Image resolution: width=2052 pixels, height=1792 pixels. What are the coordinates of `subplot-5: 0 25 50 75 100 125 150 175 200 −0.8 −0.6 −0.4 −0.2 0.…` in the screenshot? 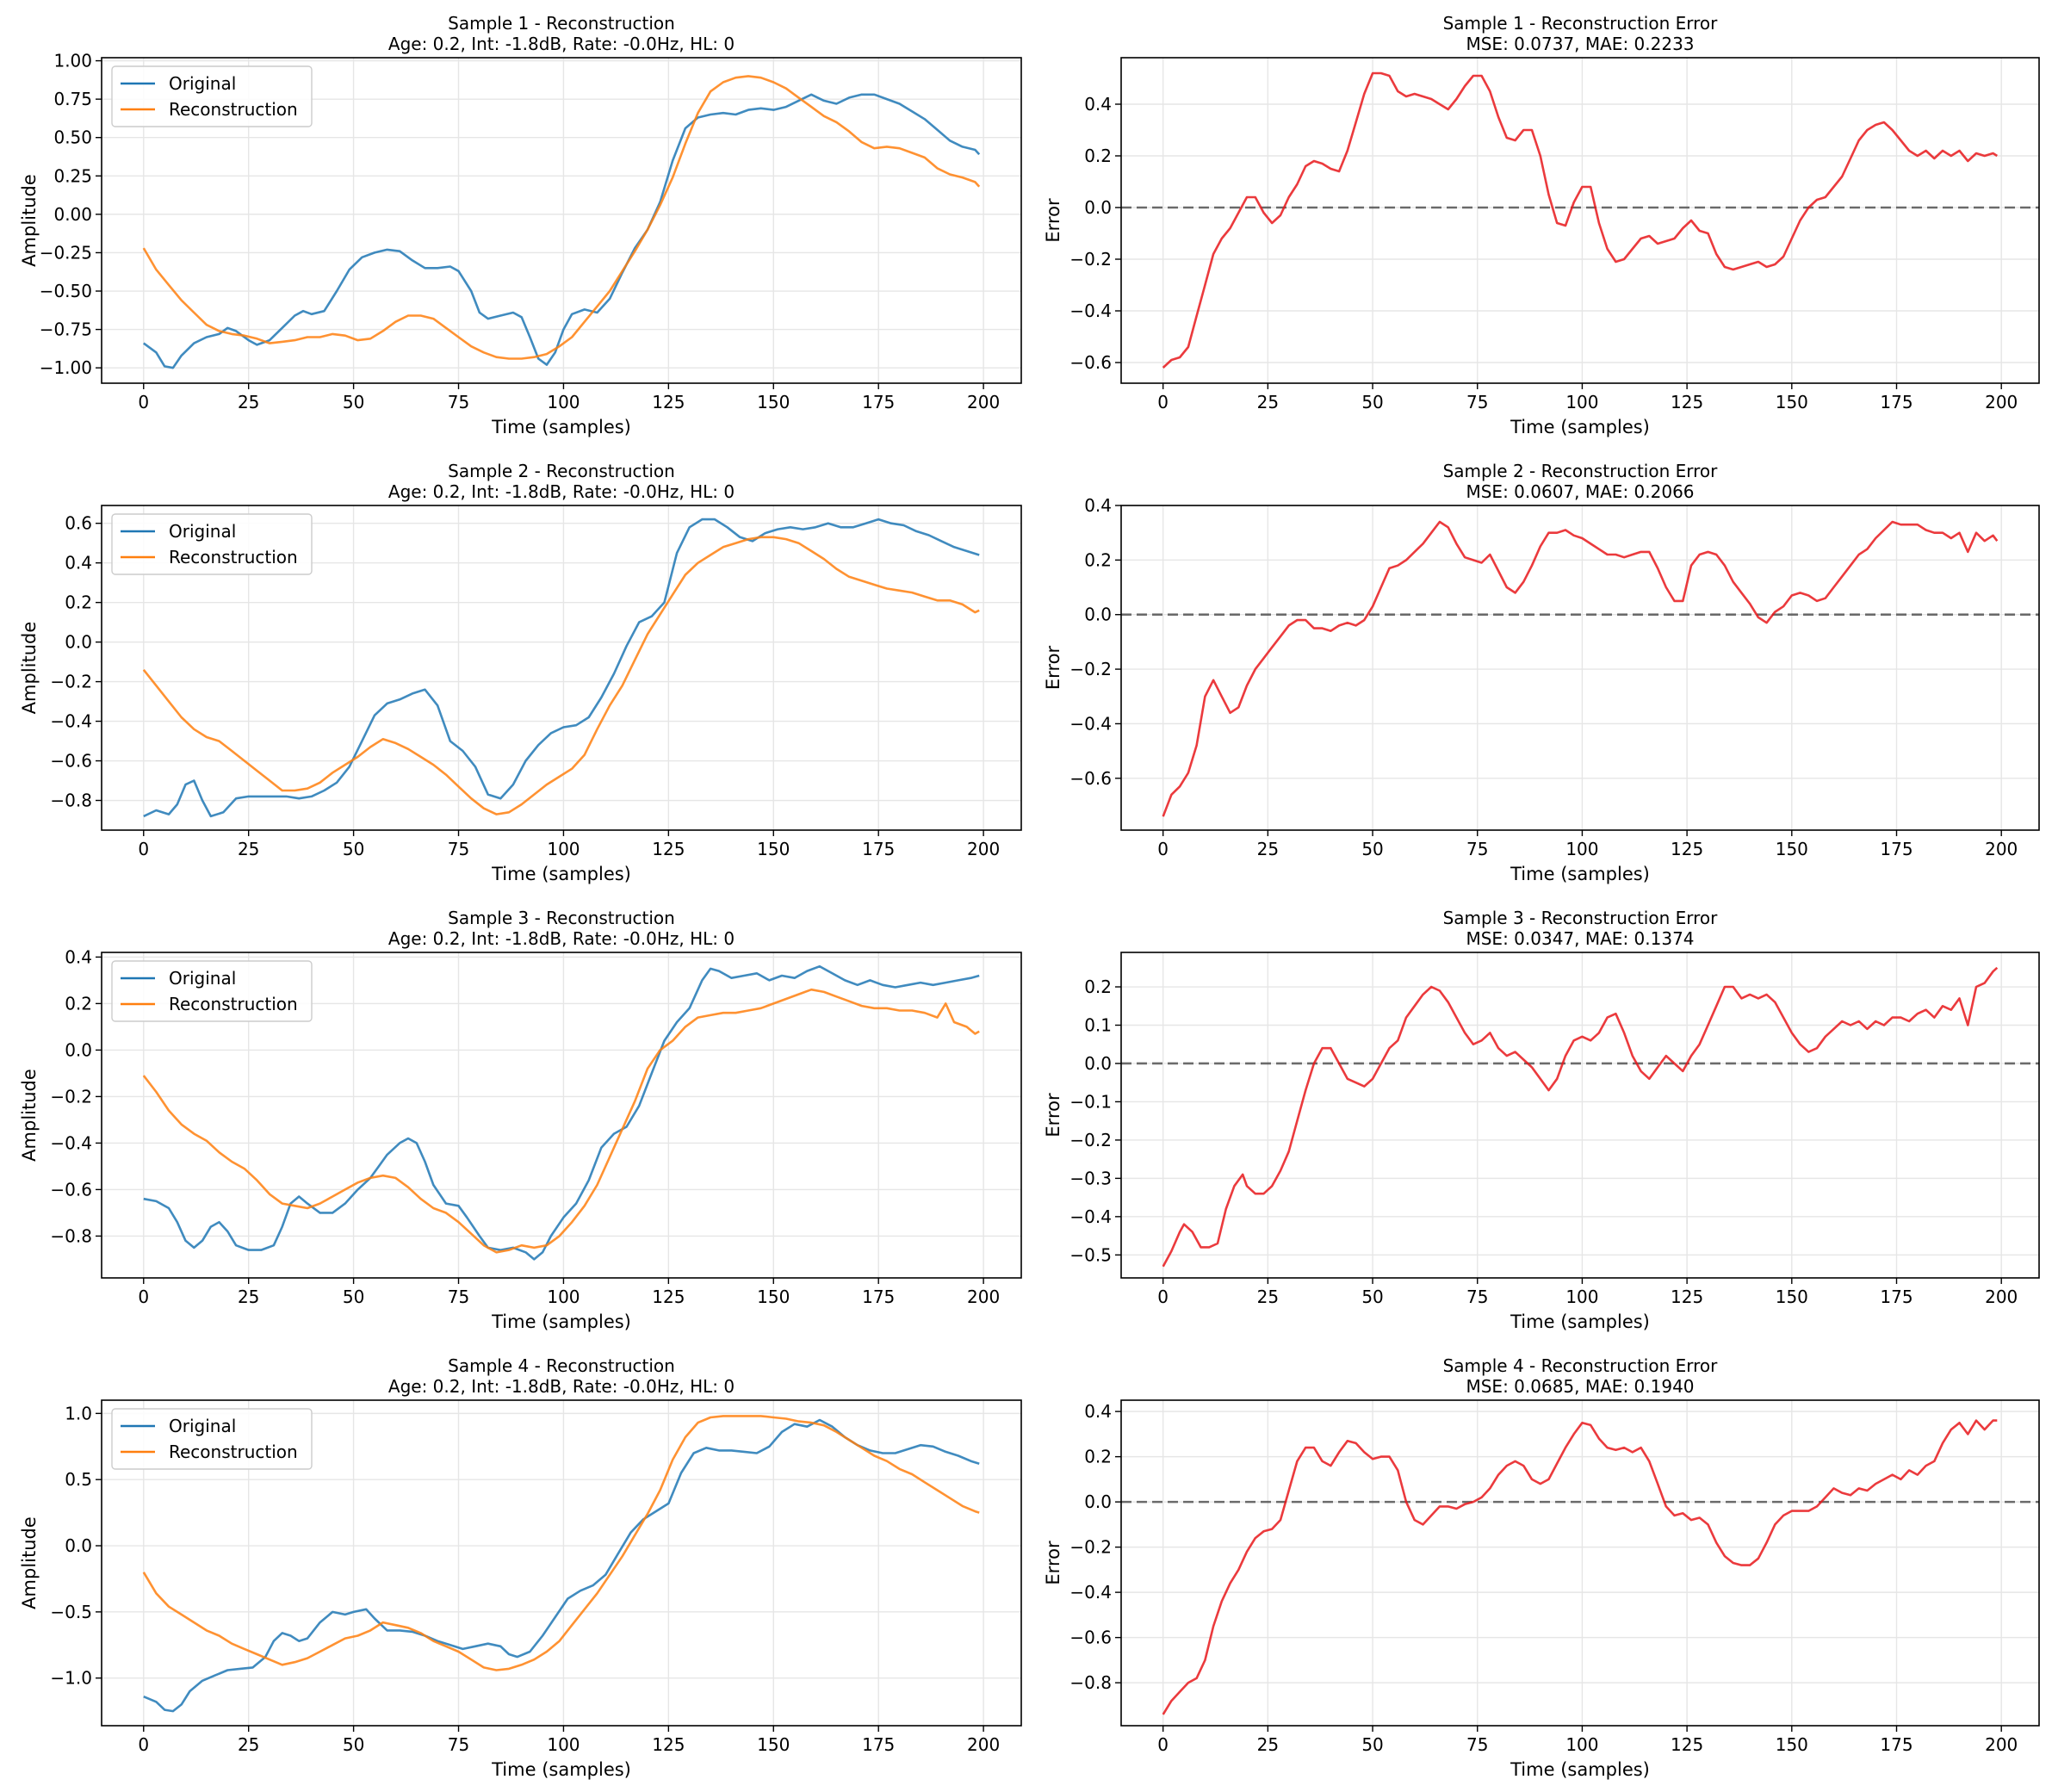 It's located at (520, 1120).